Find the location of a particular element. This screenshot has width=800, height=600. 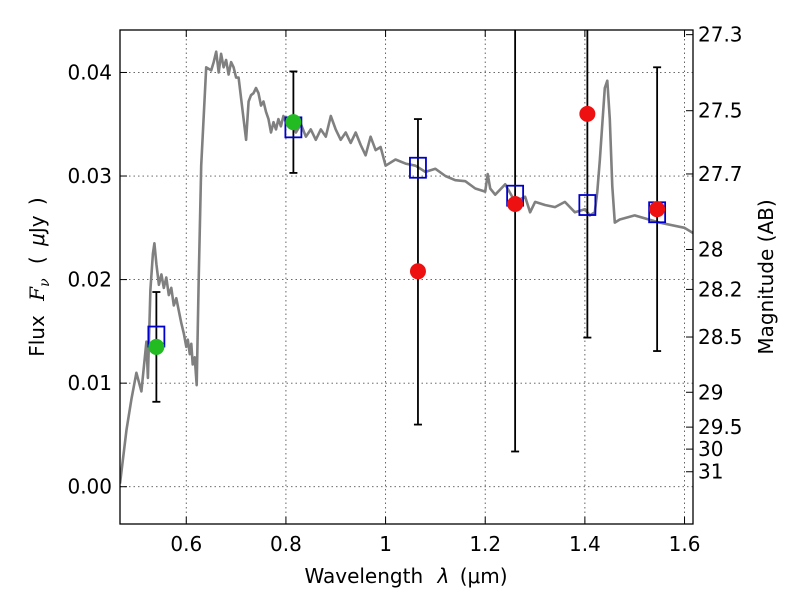

mag-tick-label: 28.2 is located at coordinates (720, 289).